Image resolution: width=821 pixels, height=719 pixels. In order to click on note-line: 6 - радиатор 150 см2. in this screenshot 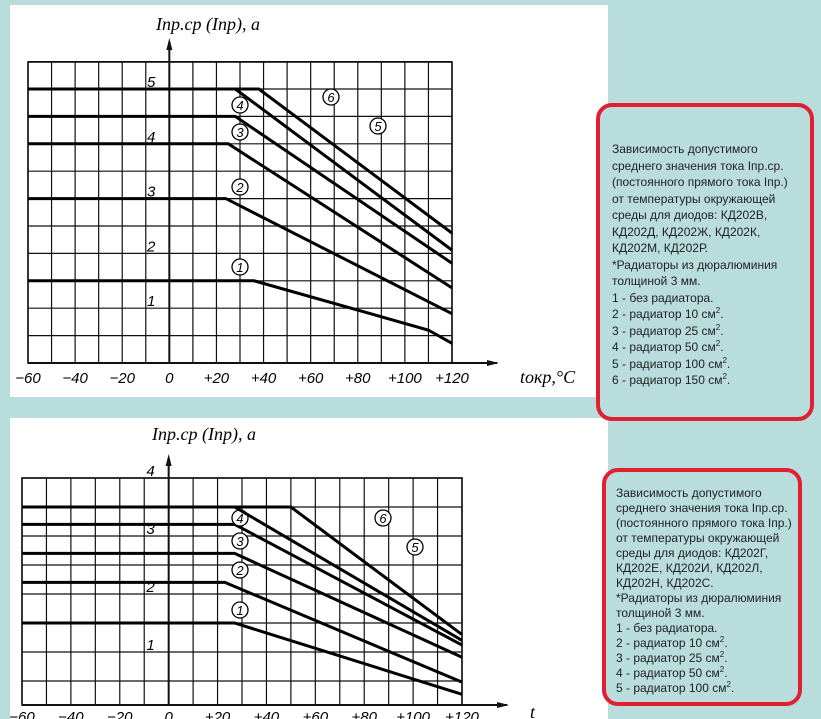, I will do `click(671, 380)`.